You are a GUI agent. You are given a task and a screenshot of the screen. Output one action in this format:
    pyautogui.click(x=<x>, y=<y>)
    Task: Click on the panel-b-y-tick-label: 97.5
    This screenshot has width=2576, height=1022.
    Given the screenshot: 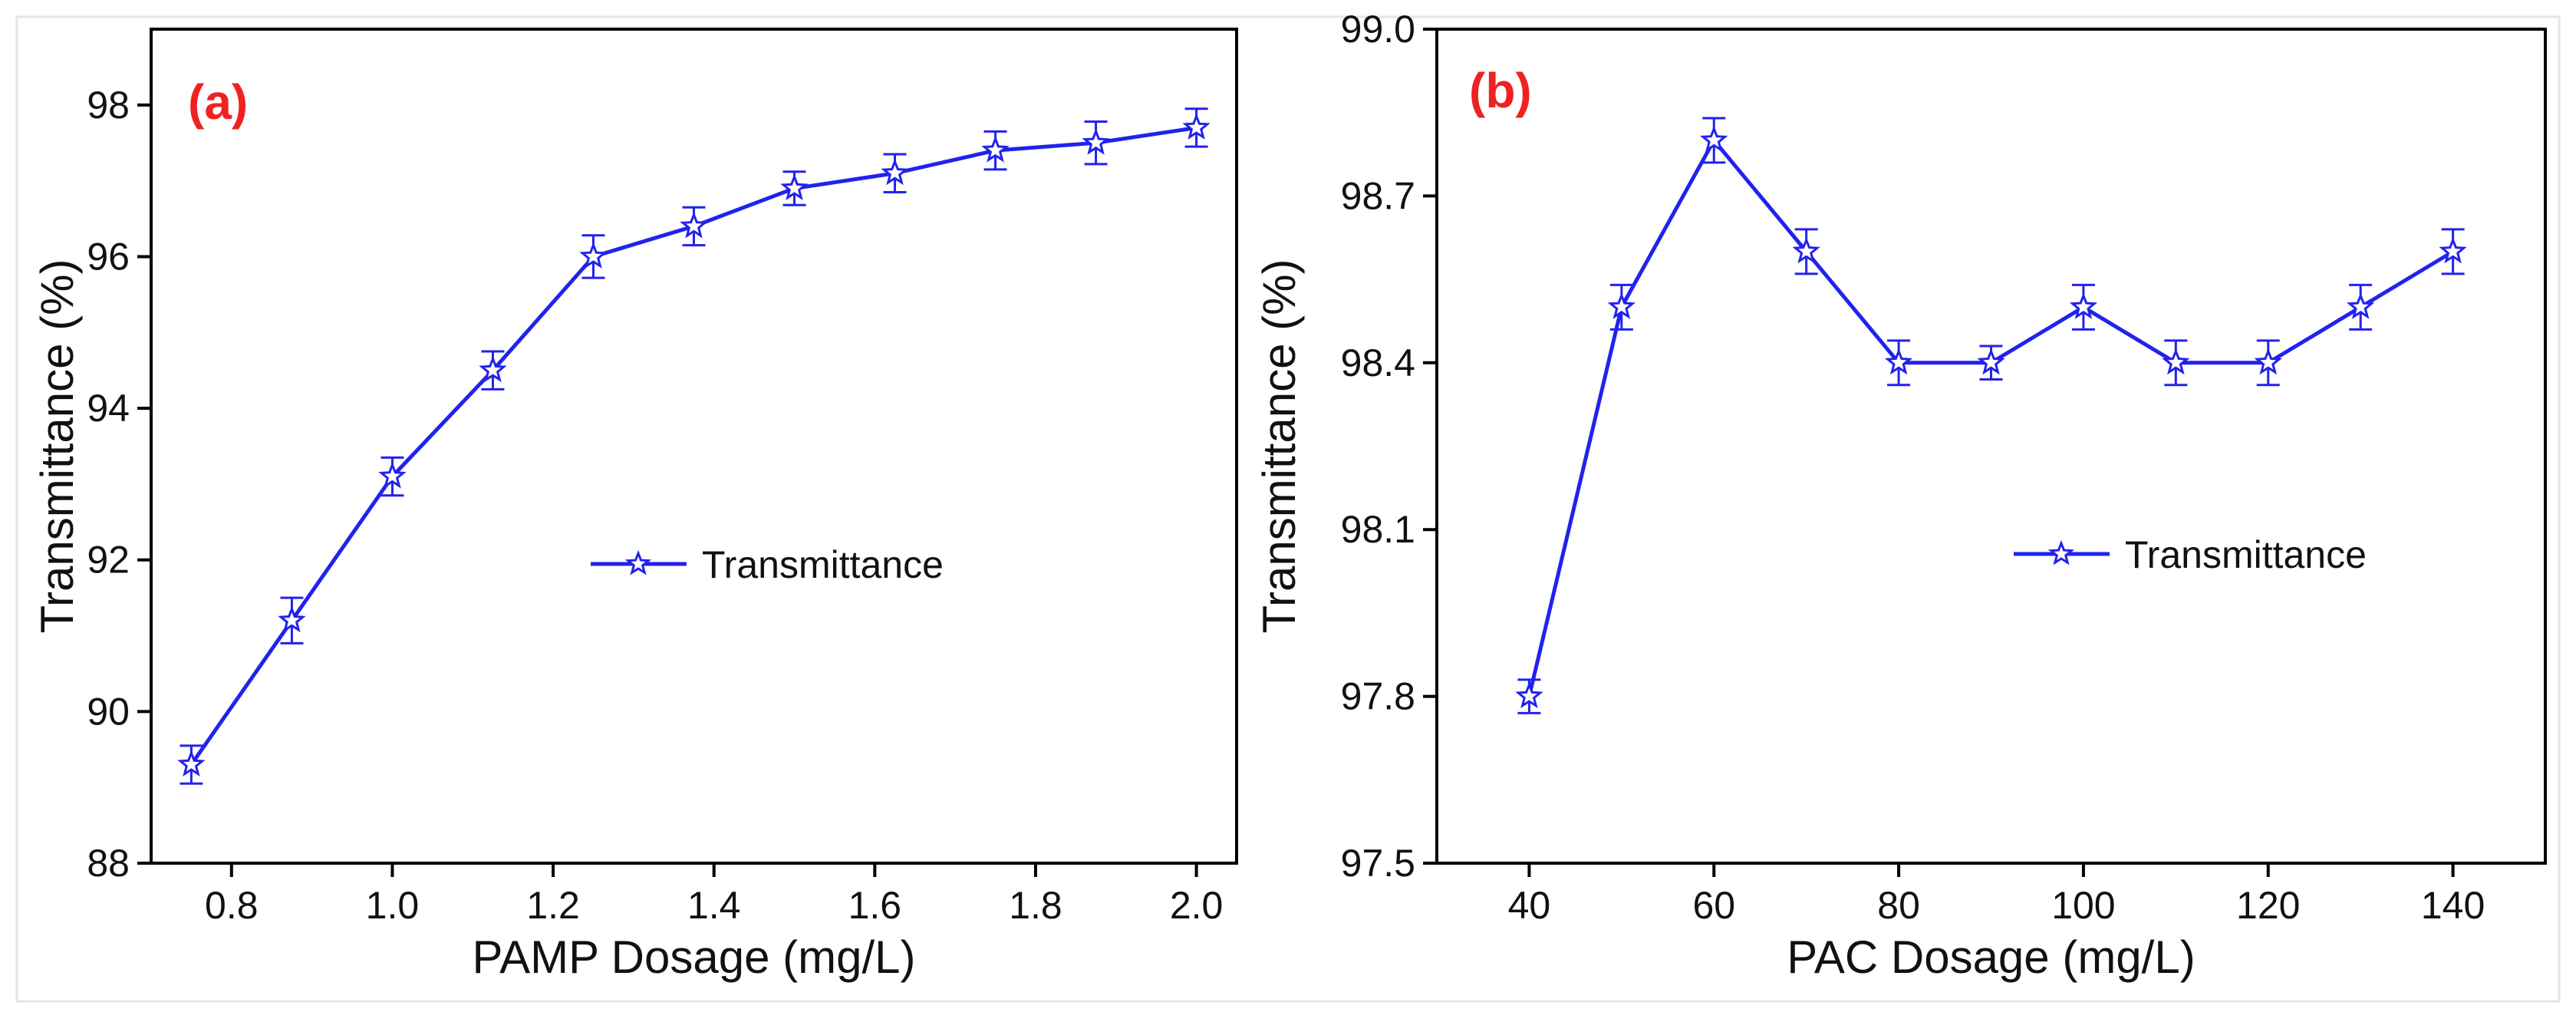 What is the action you would take?
    pyautogui.click(x=1378, y=863)
    